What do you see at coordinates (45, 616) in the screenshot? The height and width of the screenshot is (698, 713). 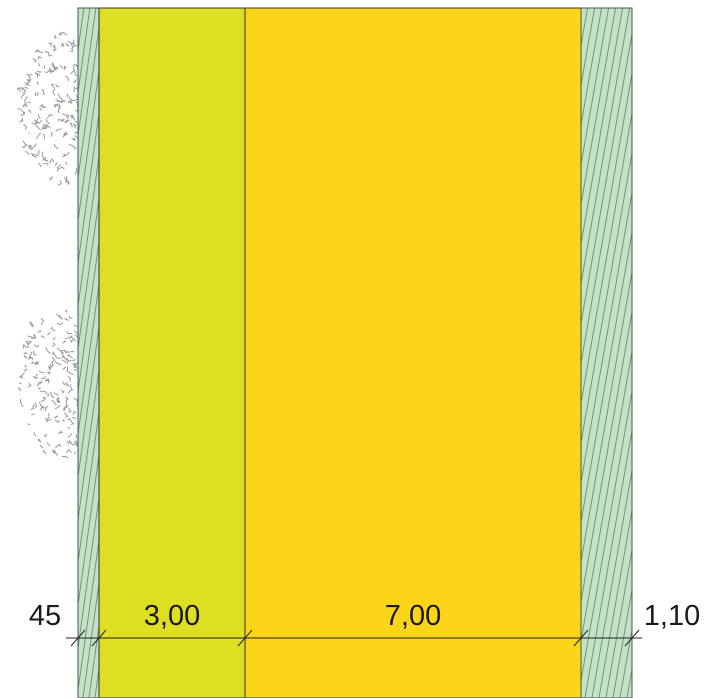 I see `dimension-label: 45` at bounding box center [45, 616].